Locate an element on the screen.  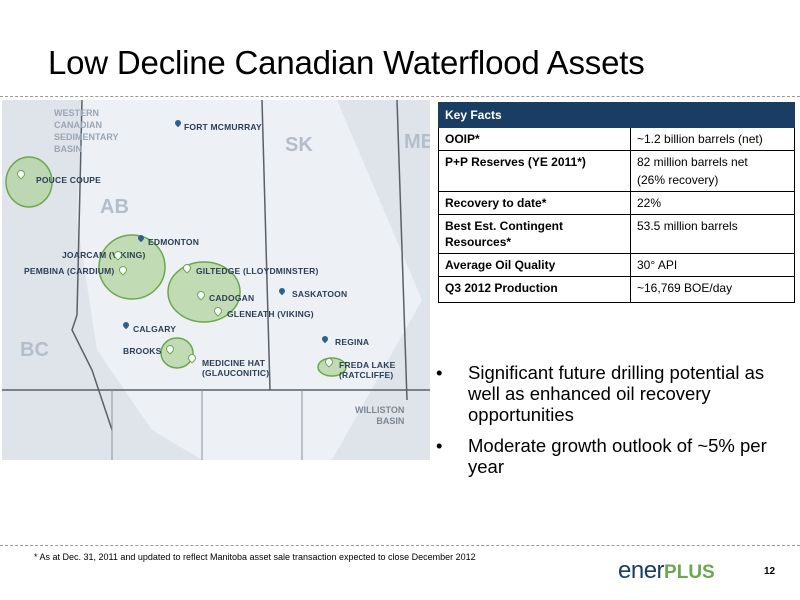
fact-value: ~16,769 BOE/day is located at coordinates (712, 289).